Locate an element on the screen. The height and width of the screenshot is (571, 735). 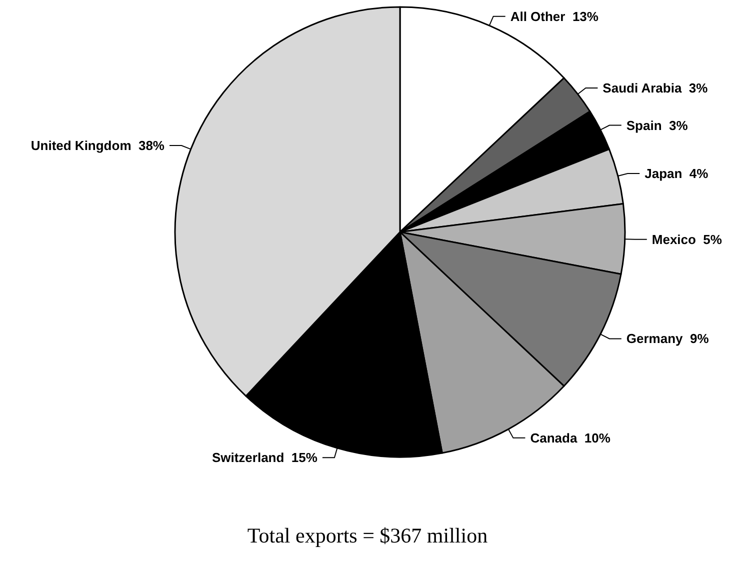
slice-label: Mexico 5% is located at coordinates (687, 239).